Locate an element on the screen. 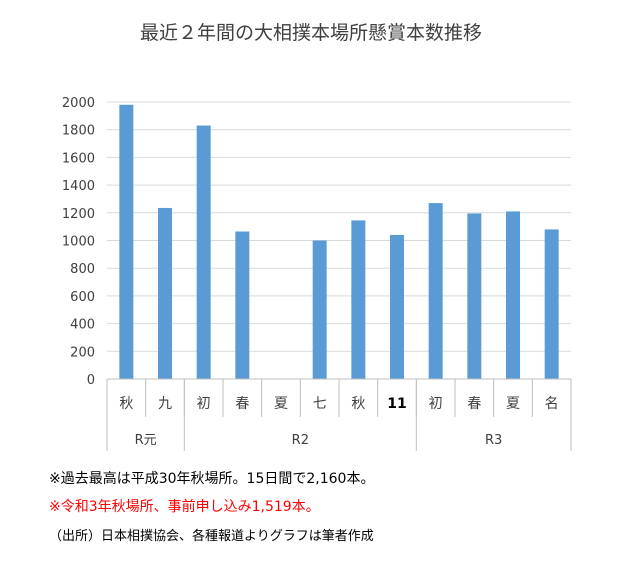  note-preorder: ※令和3年秋場所、事前申し込み1,519本。 is located at coordinates (184, 507).